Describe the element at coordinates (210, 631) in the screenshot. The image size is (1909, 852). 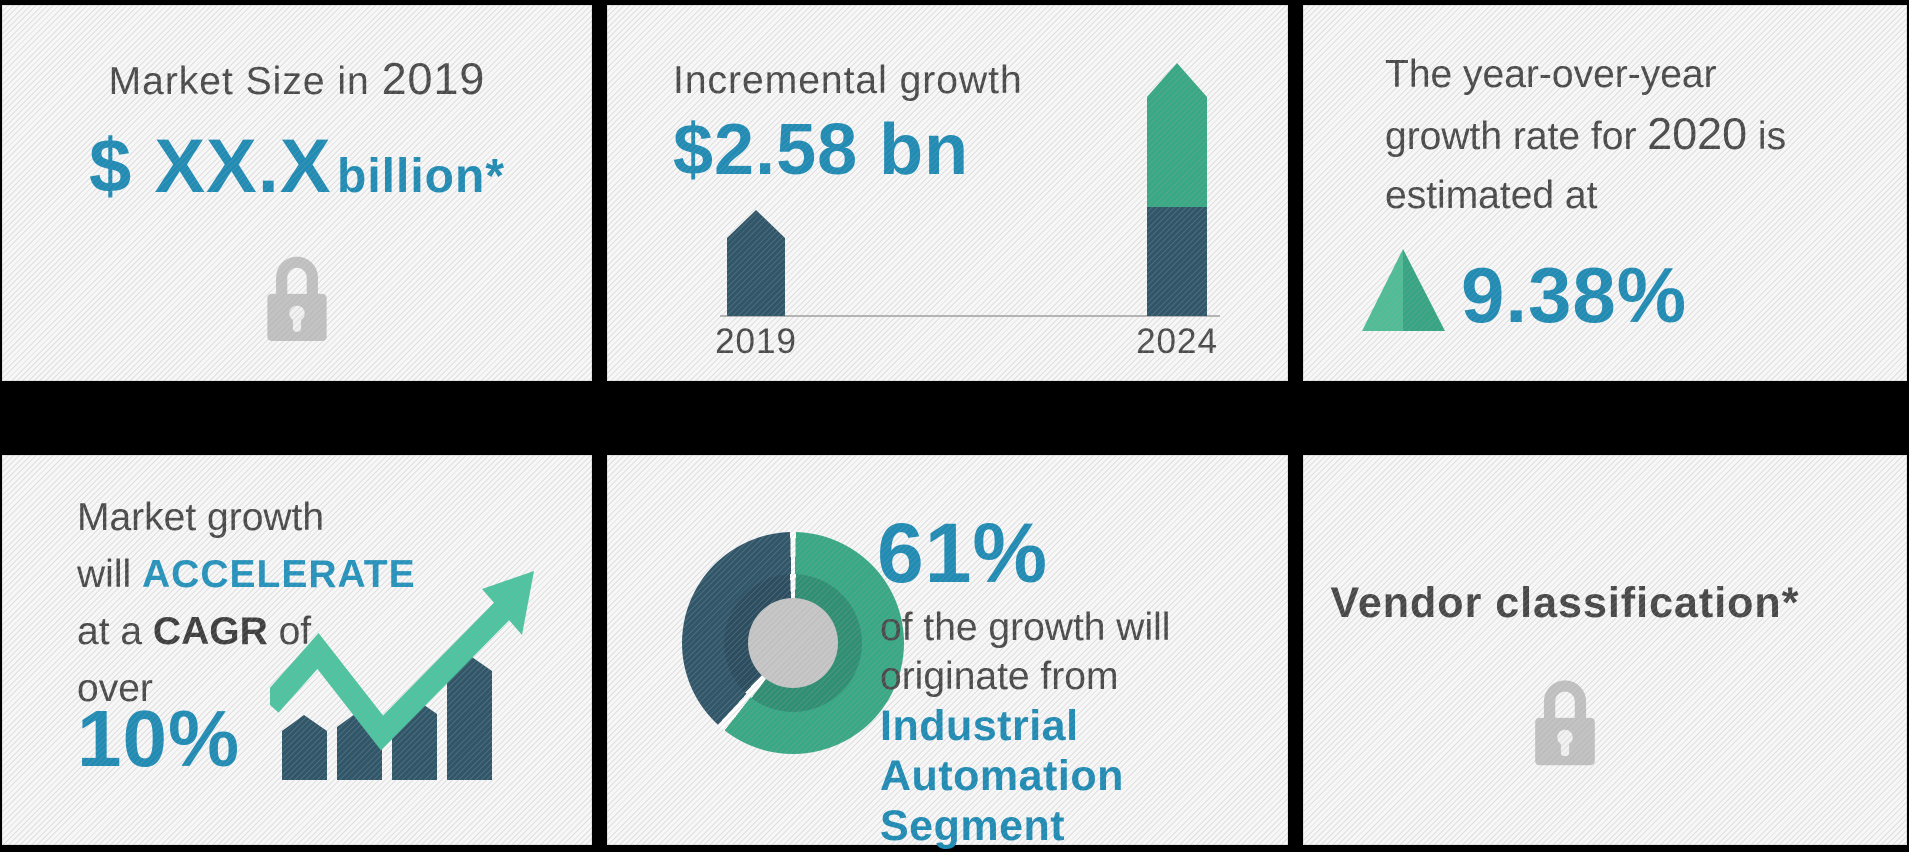
I see `cagr-label-text: CAGR` at that location.